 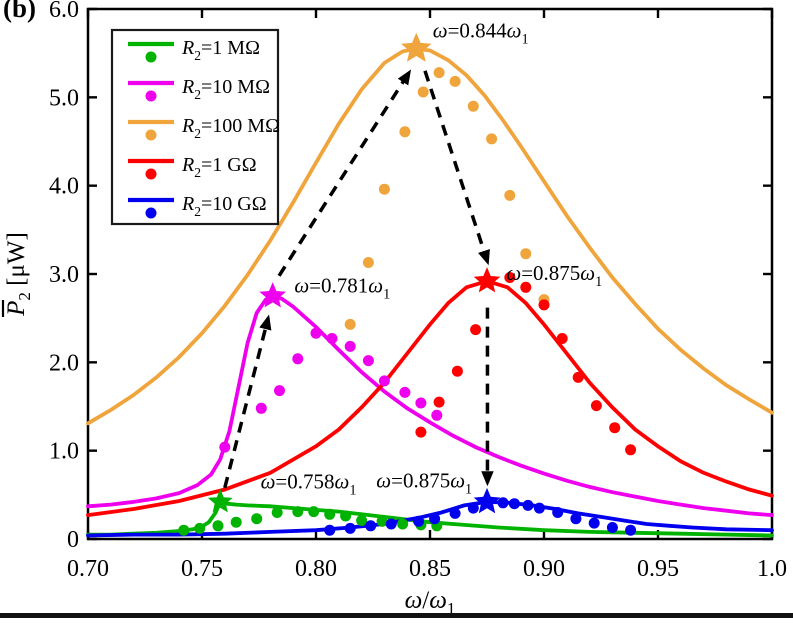 I want to click on y-tick-label: 6.0, so click(x=64, y=11).